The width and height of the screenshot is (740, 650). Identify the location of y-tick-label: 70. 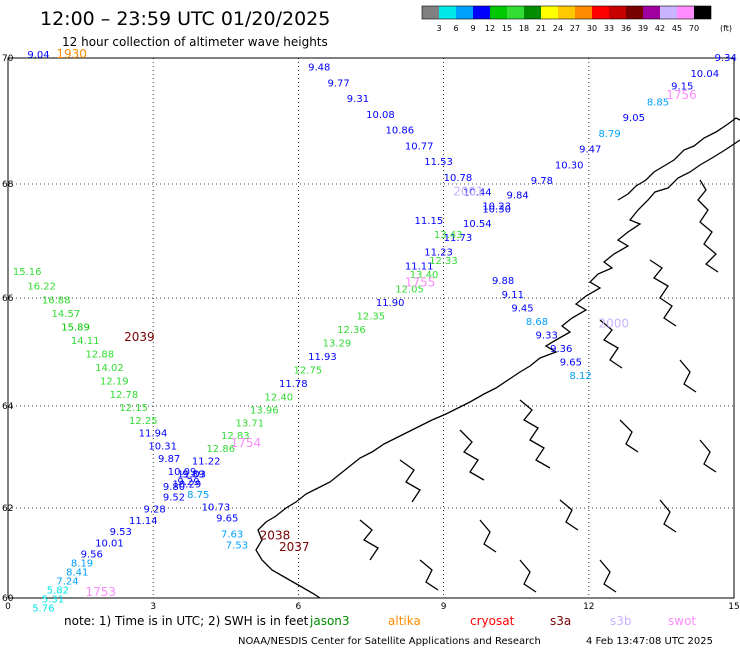
(8, 59).